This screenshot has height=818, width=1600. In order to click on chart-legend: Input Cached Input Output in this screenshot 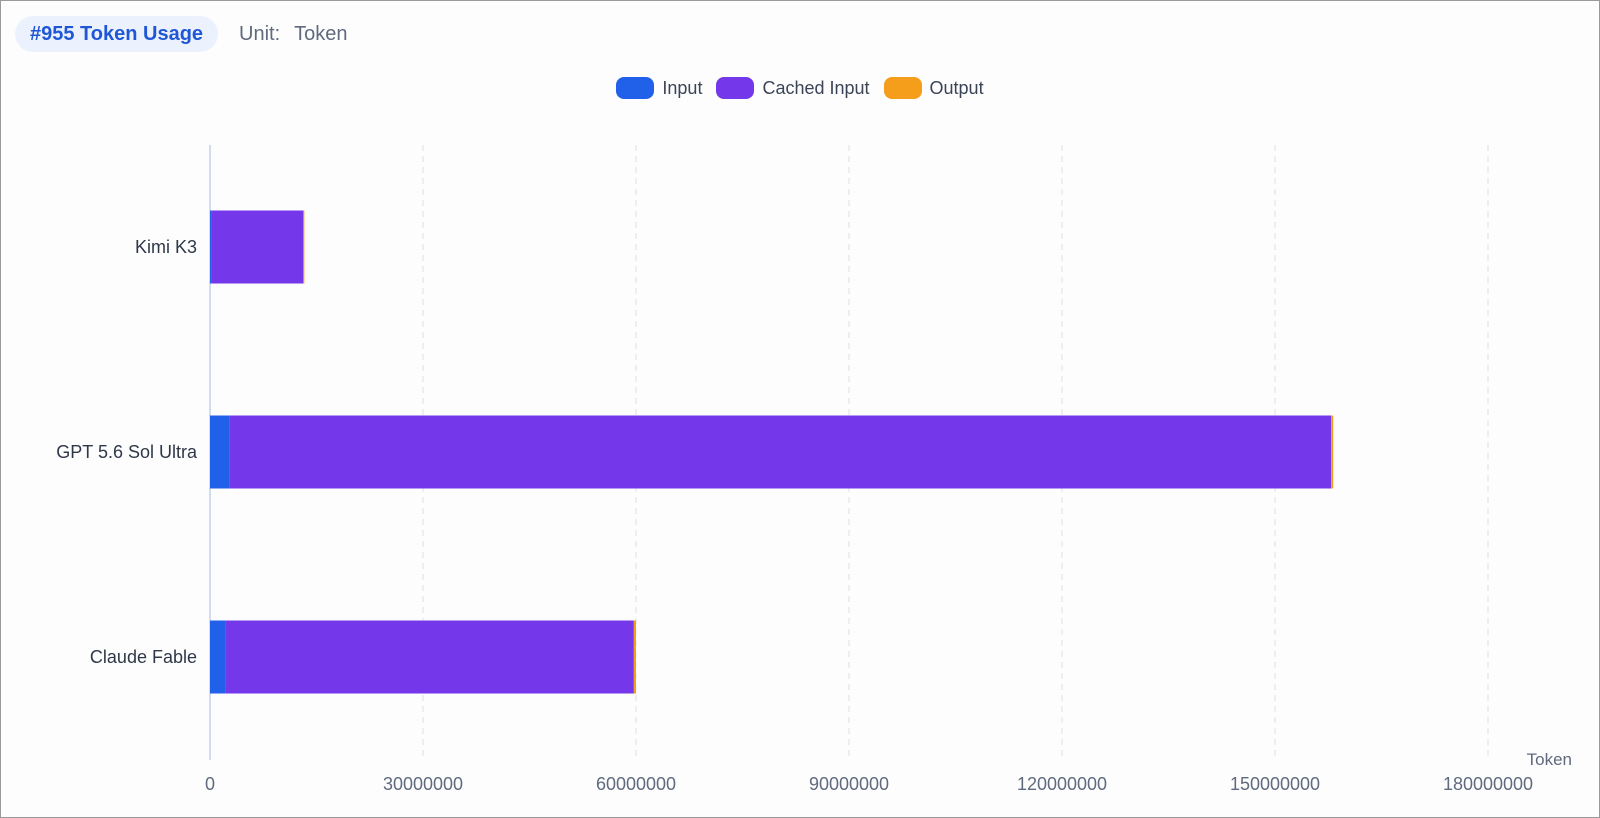, I will do `click(800, 88)`.